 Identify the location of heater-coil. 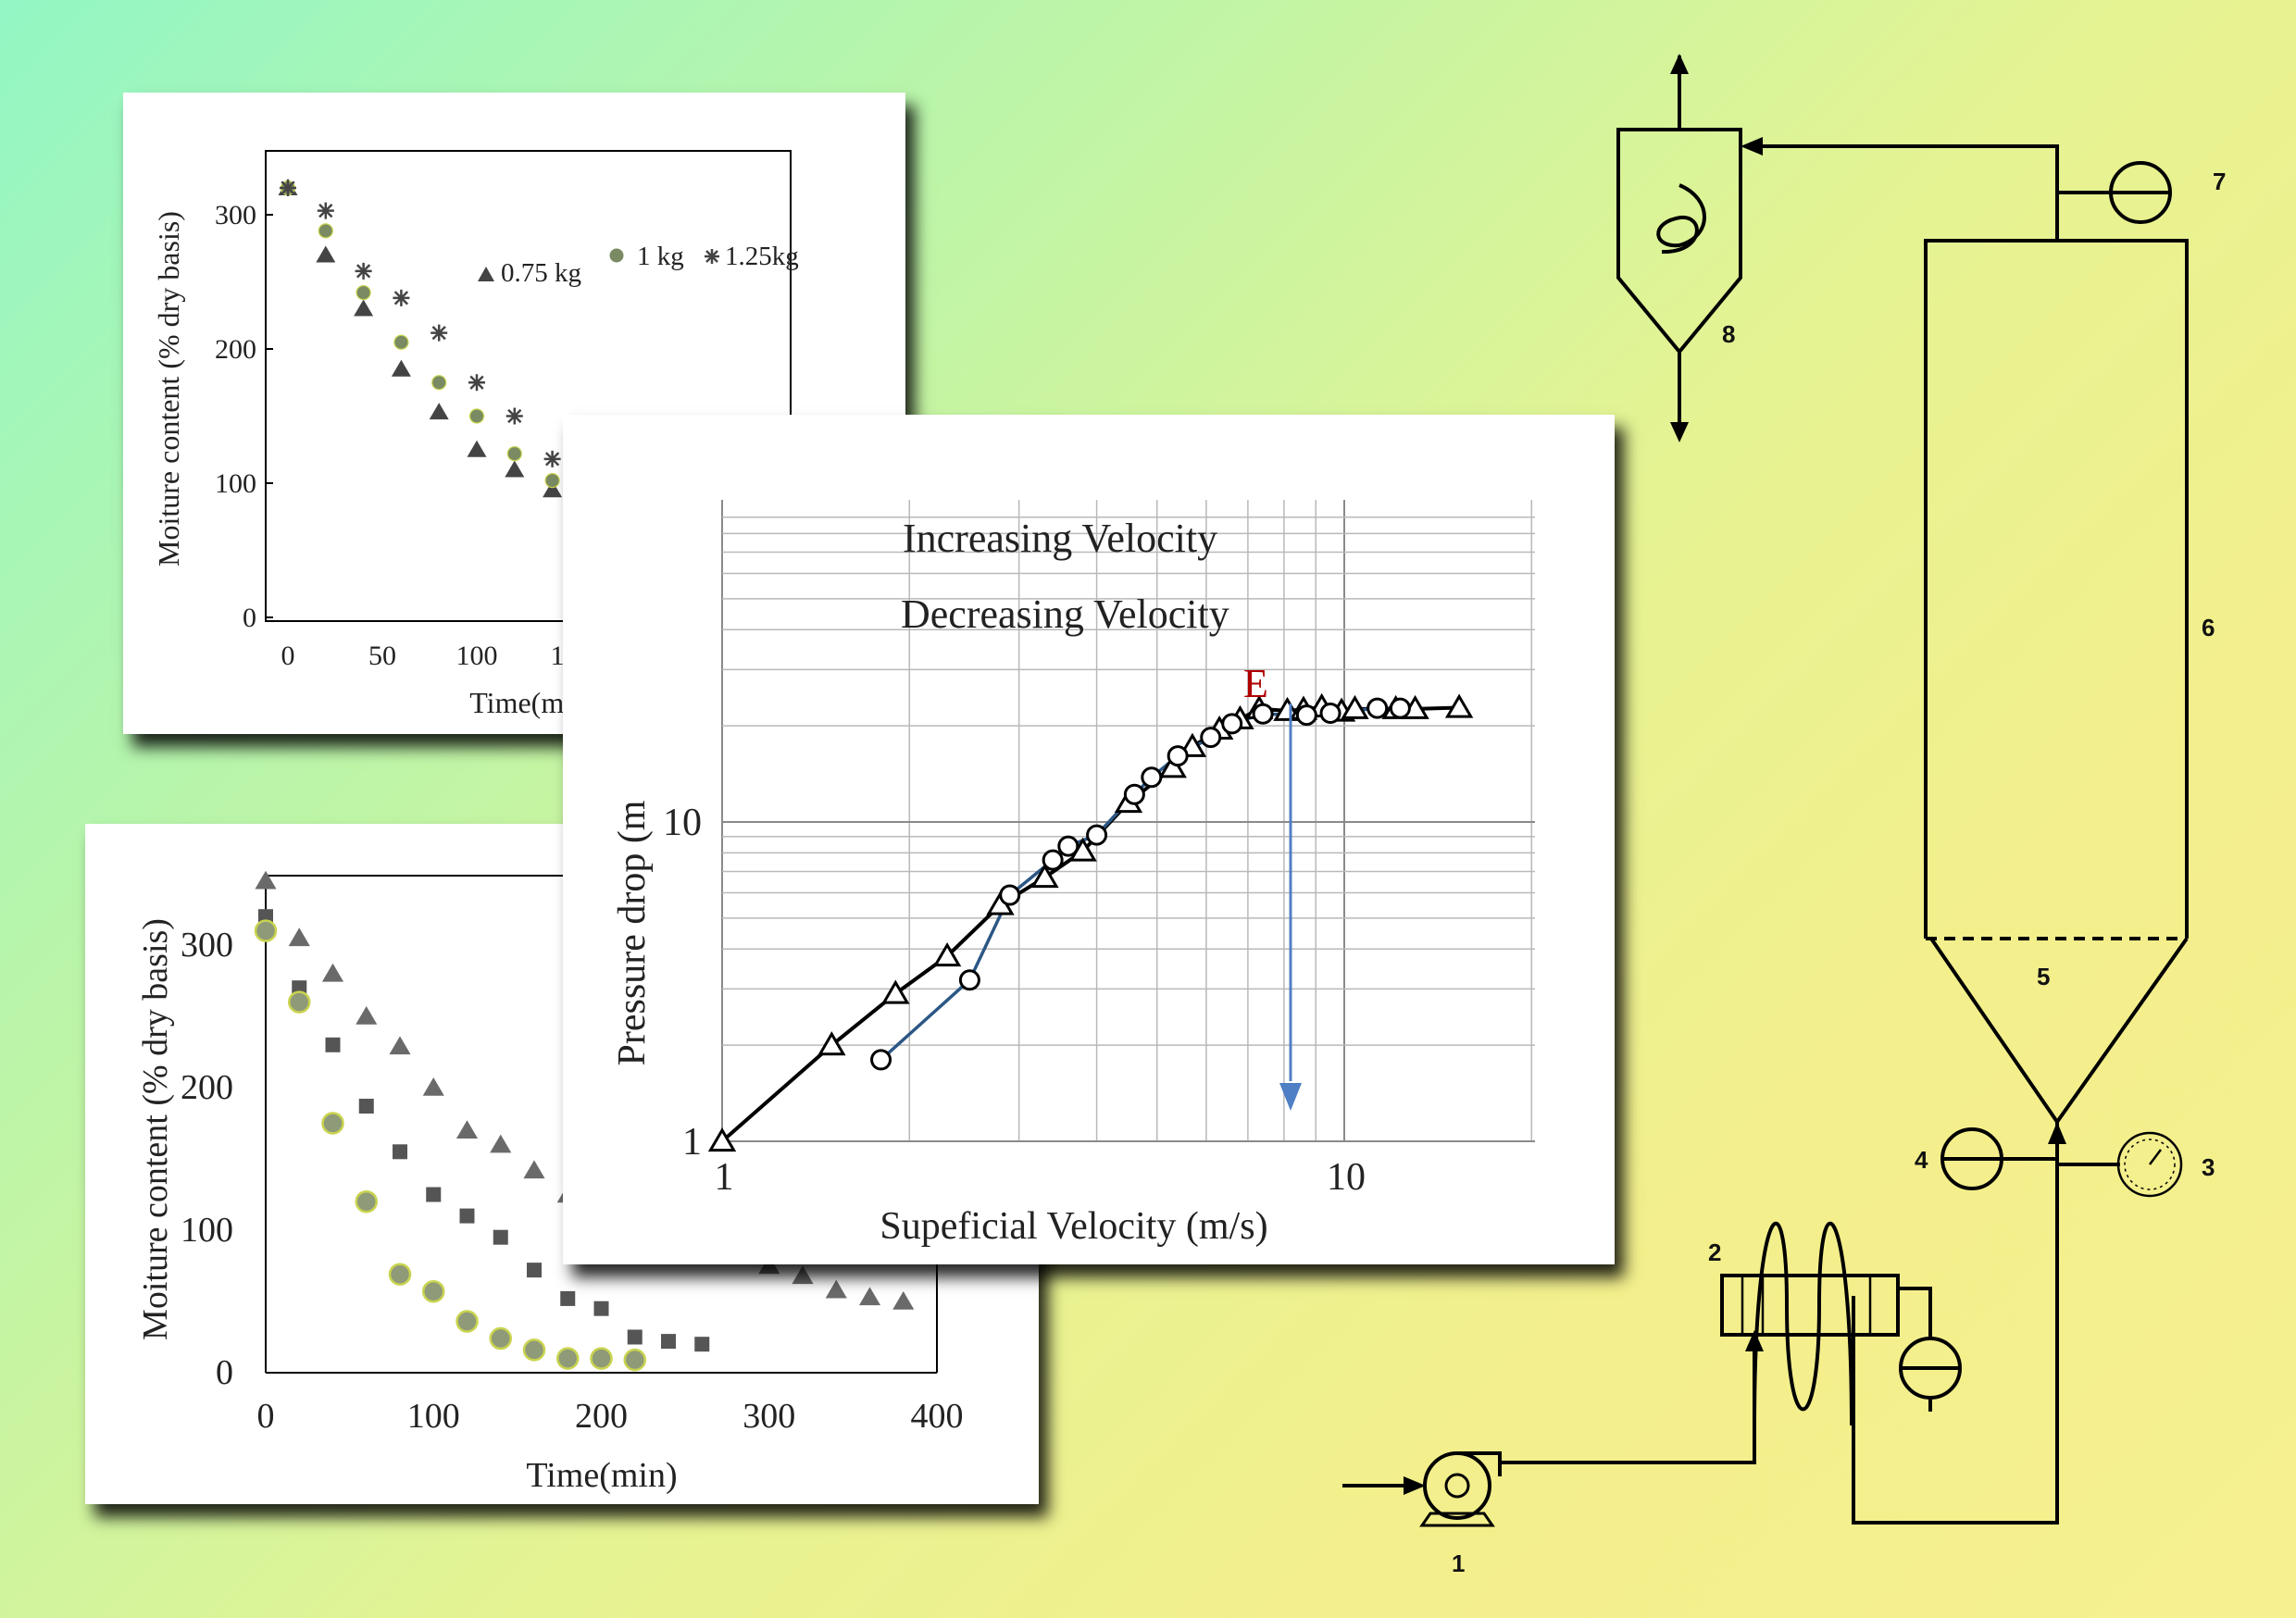
(1803, 1323).